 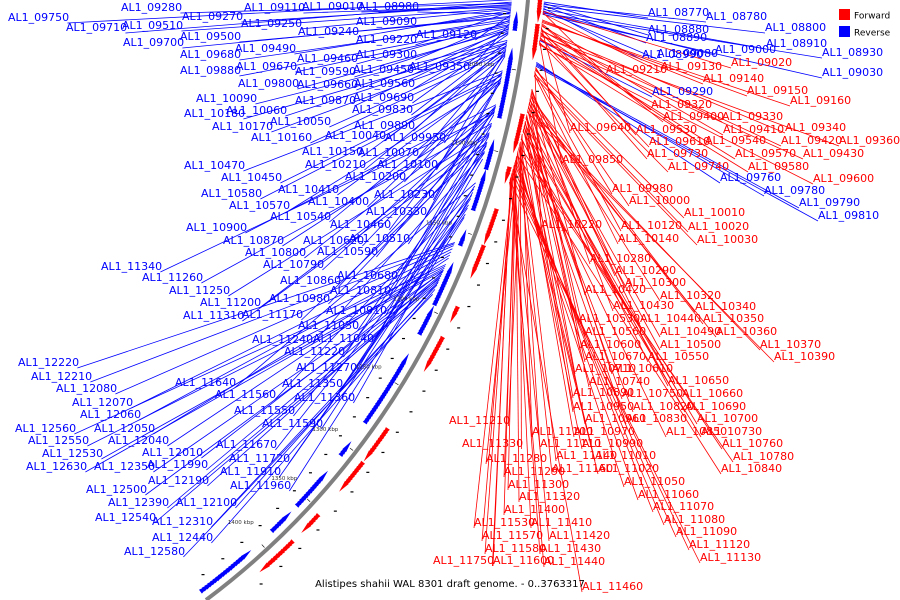 I want to click on forward-gene-label: AL1_10420, so click(x=615, y=289).